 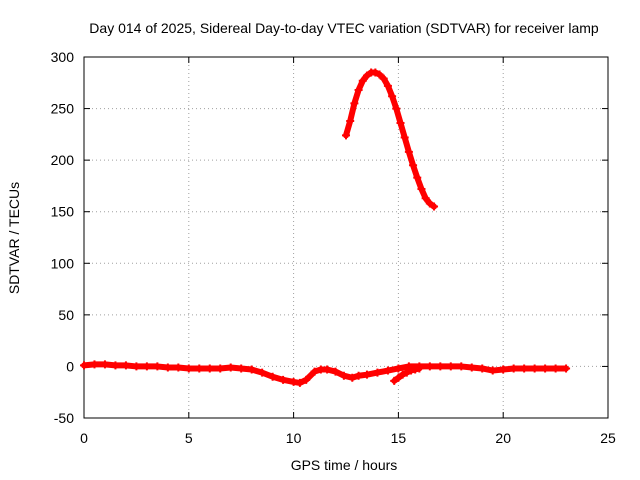 I want to click on y-tick-label: 200, so click(x=63, y=160).